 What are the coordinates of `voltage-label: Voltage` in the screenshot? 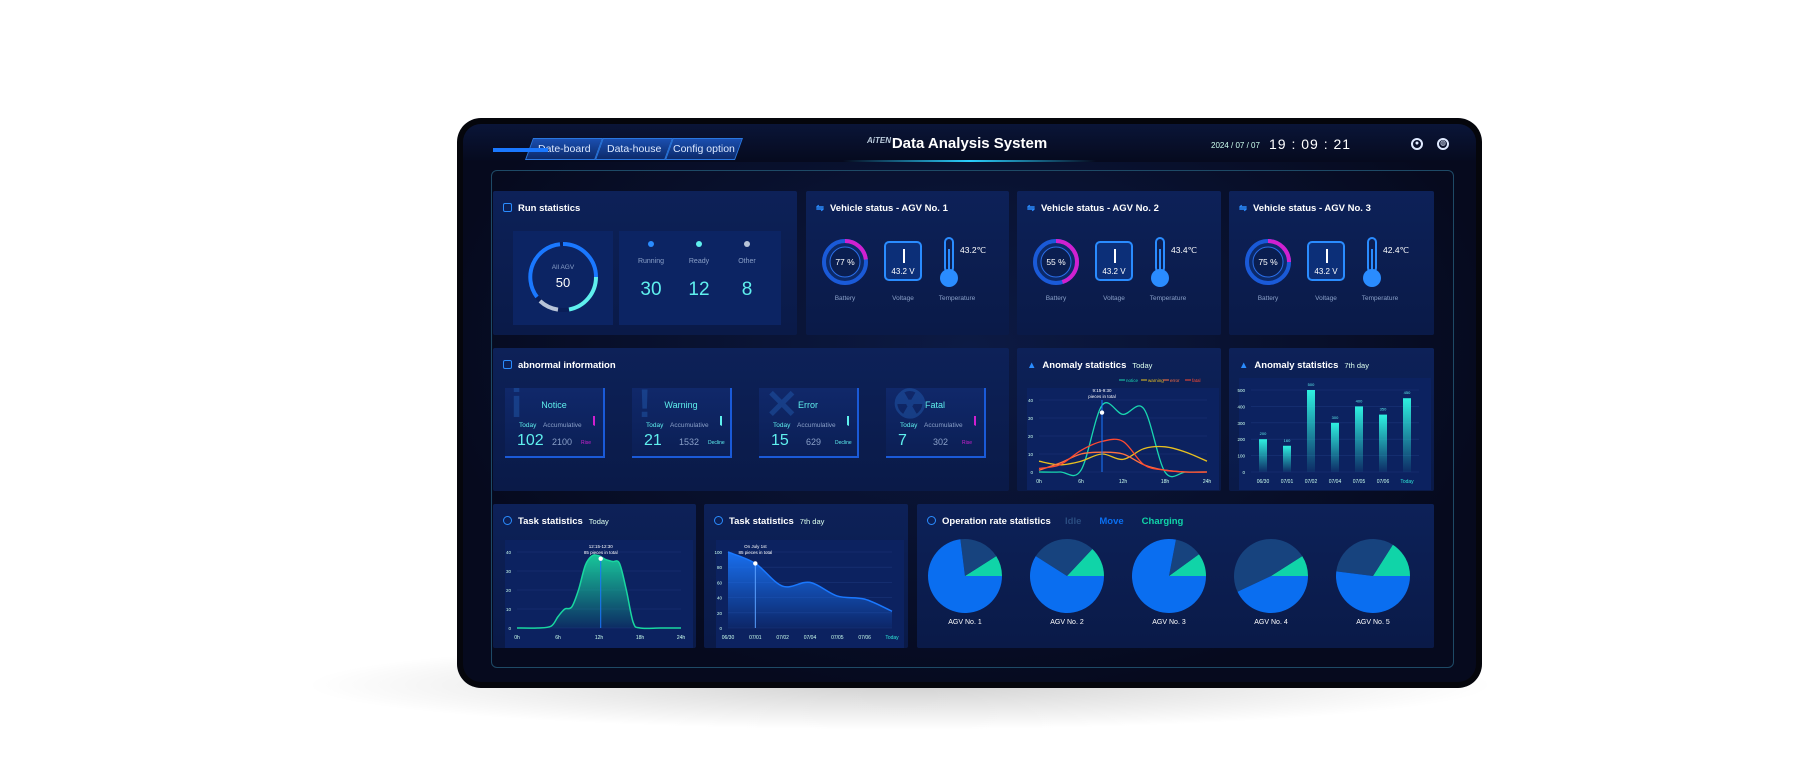 It's located at (903, 298).